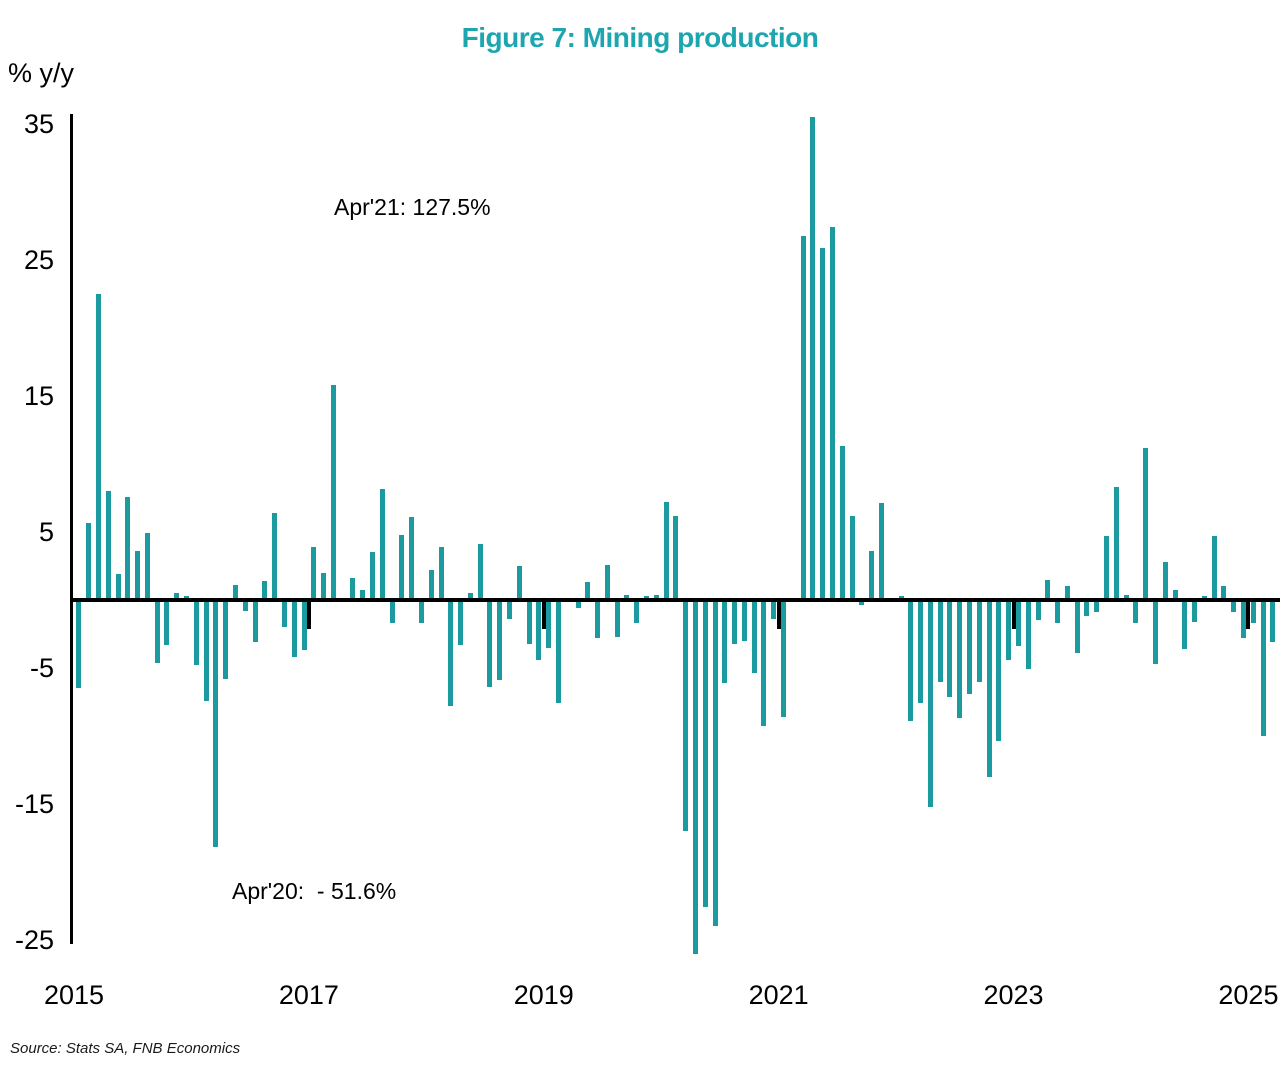 The width and height of the screenshot is (1280, 1081). Describe the element at coordinates (71, 529) in the screenshot. I see `y-axis-line` at that location.